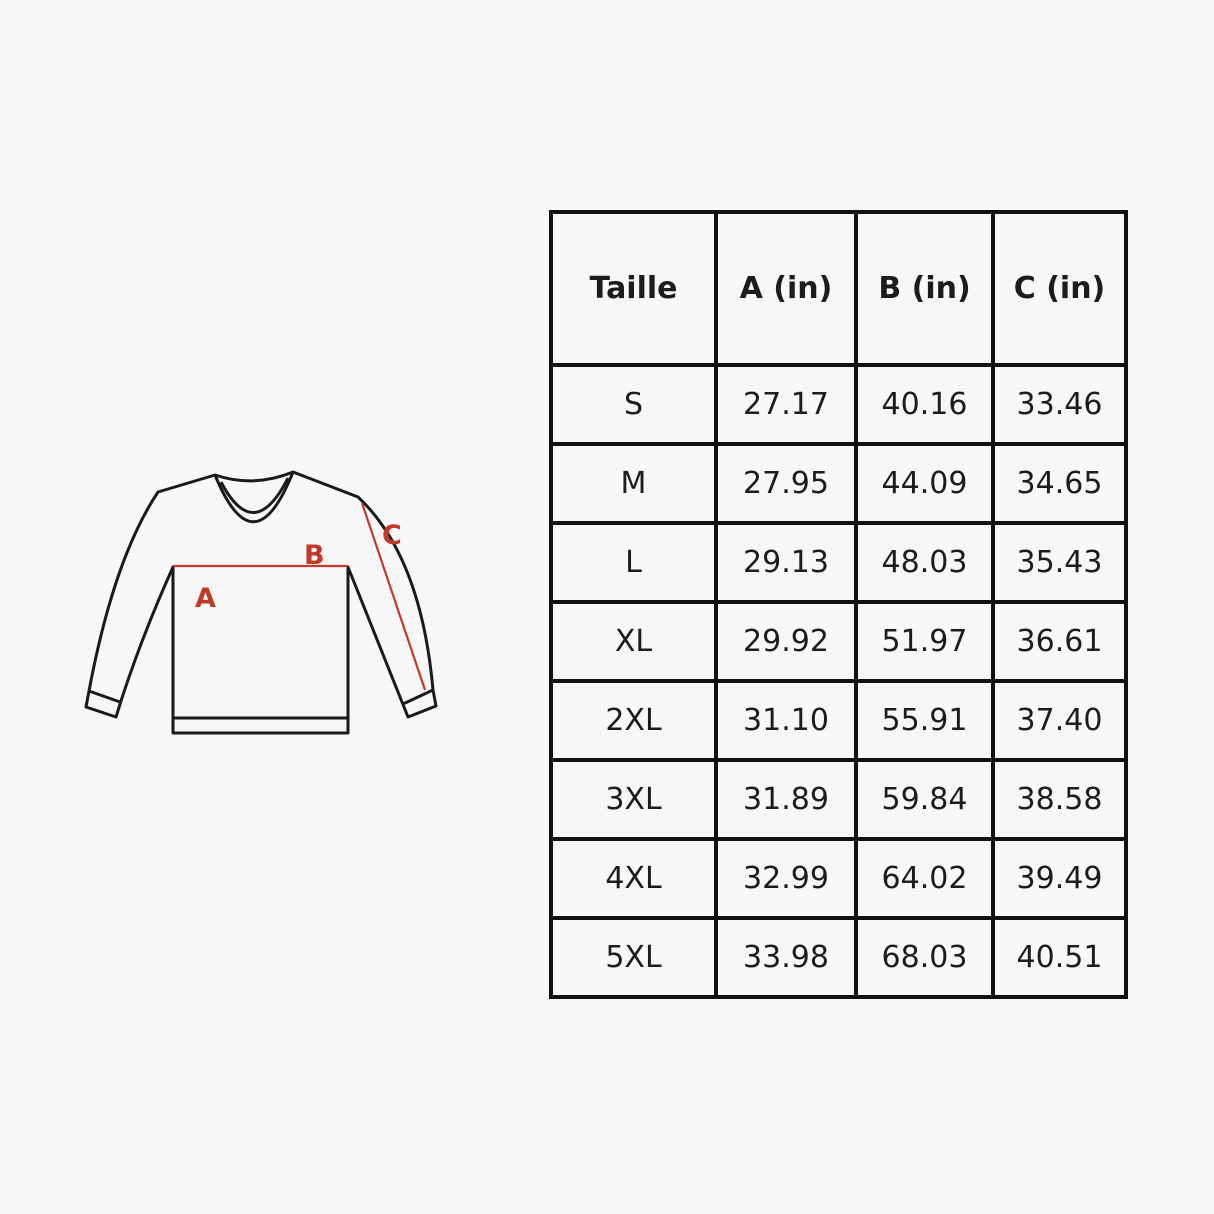 The width and height of the screenshot is (1214, 1214). What do you see at coordinates (1059, 799) in the screenshot?
I see `value-cell: 38.58` at bounding box center [1059, 799].